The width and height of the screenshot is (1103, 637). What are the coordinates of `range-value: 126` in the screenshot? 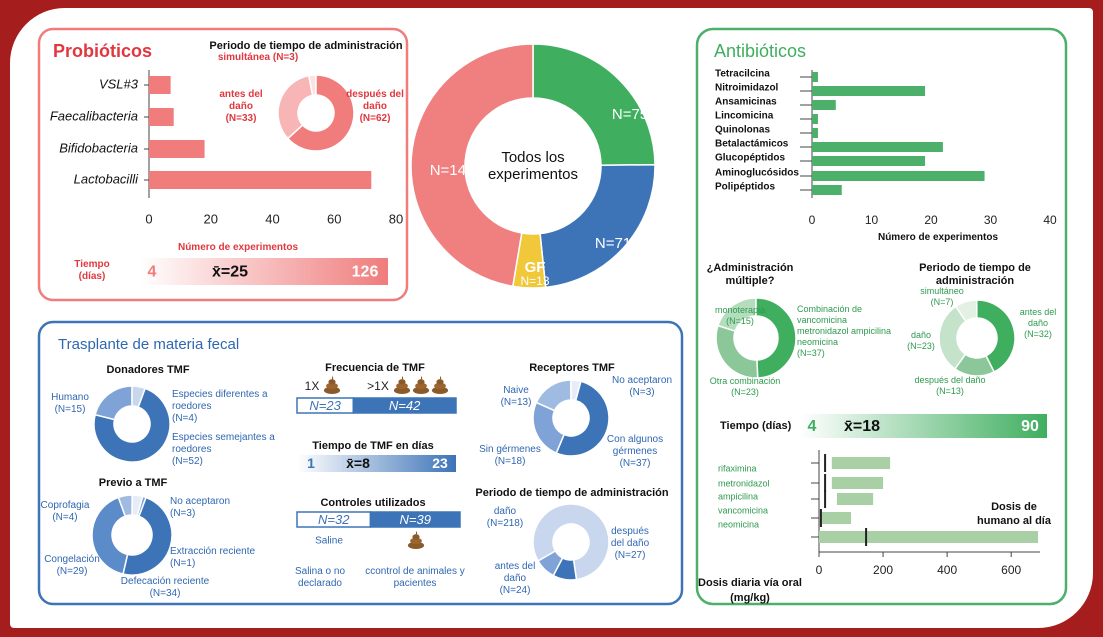 It's located at (365, 272).